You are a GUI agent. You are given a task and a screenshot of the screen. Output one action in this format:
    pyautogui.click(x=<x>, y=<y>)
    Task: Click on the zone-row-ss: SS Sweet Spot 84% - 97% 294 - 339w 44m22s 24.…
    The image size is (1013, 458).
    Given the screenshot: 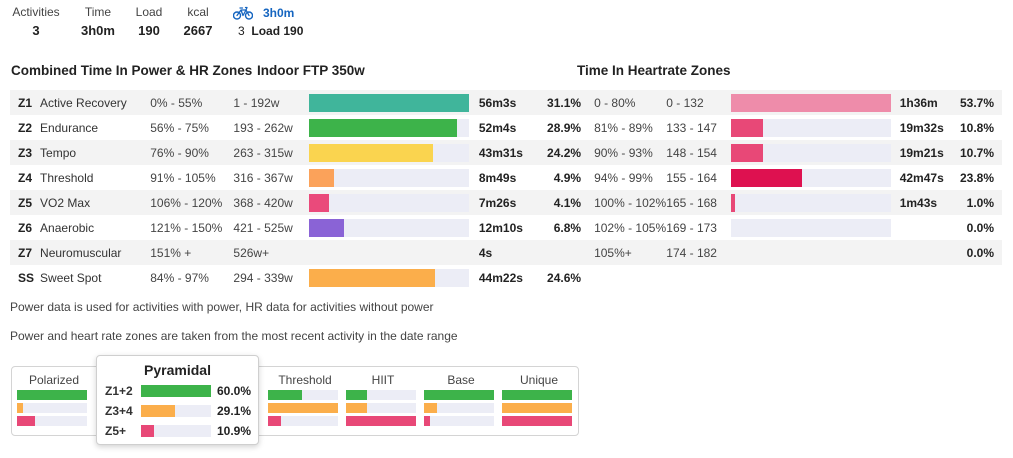 What is the action you would take?
    pyautogui.click(x=506, y=277)
    